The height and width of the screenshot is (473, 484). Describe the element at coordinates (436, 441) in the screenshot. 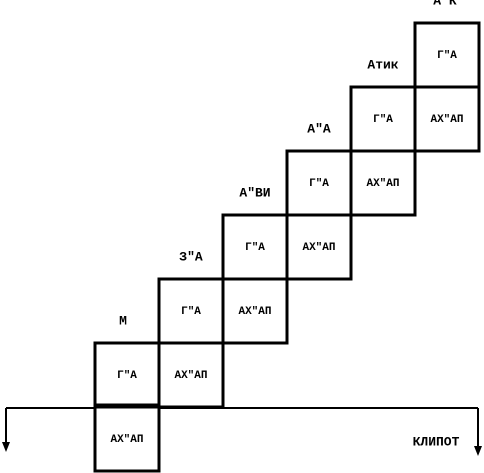

I see `baseline-label: КЛИПОТ` at that location.